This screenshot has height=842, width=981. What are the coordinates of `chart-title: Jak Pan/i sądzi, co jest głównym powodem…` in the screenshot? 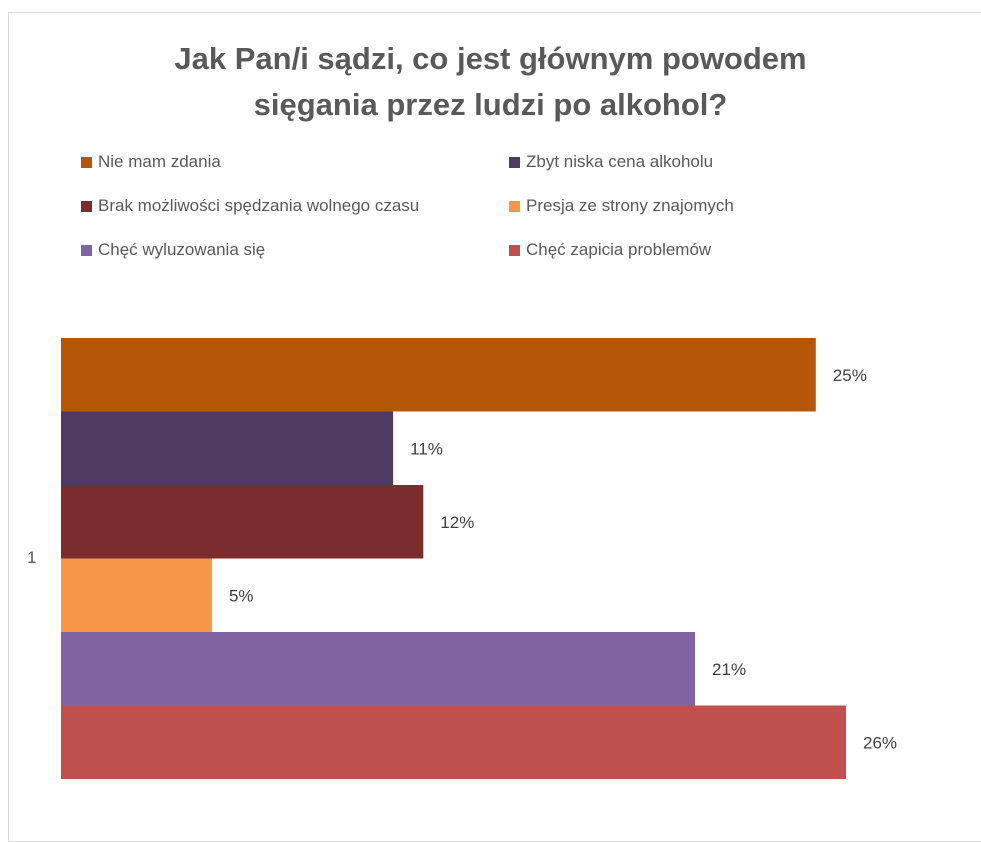 It's located at (490, 82).